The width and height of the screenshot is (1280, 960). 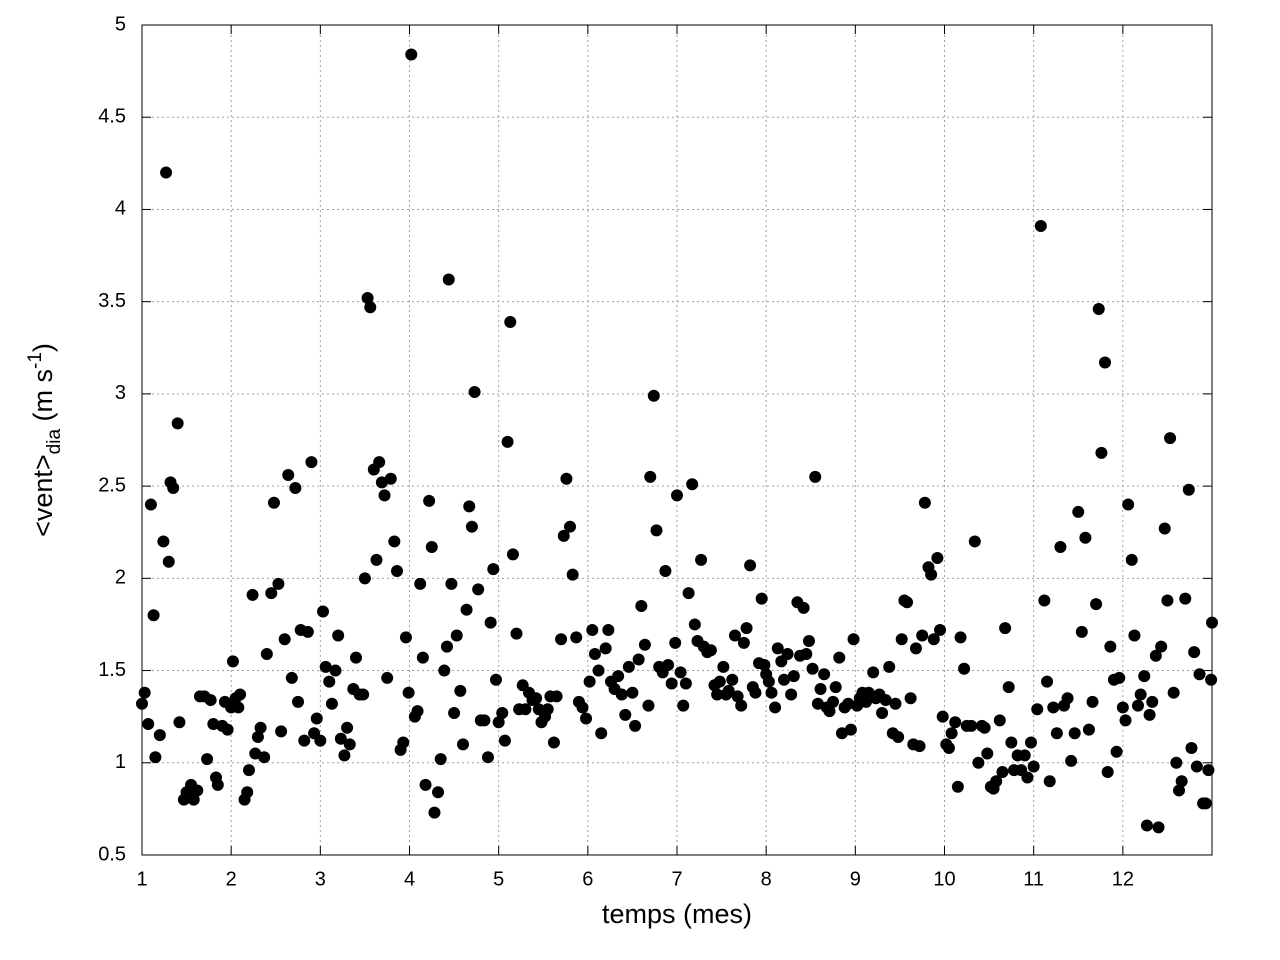 What do you see at coordinates (120, 24) in the screenshot?
I see `y-tick-label: 5` at bounding box center [120, 24].